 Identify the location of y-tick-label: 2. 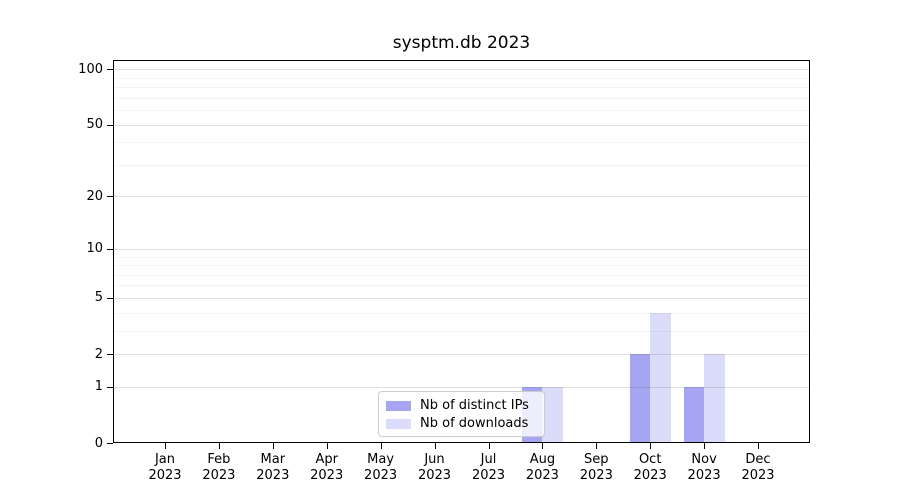
(98, 354).